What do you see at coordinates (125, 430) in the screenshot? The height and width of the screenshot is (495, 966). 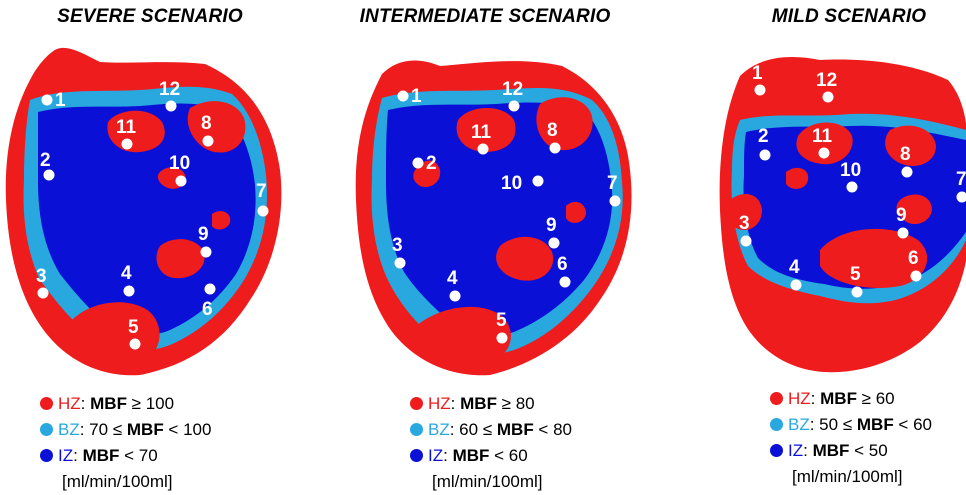 I see `legend-bz: BZ: 70 ≤ MBF < 100` at bounding box center [125, 430].